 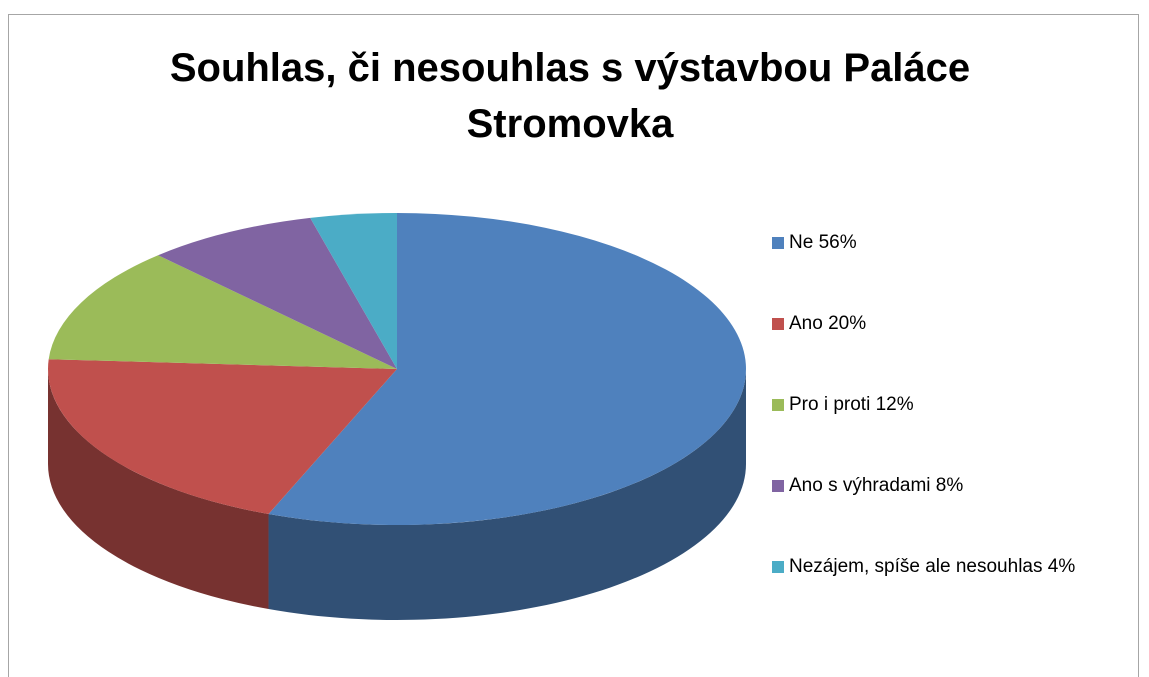 I want to click on legend-item: Ne 56%, so click(x=952, y=243).